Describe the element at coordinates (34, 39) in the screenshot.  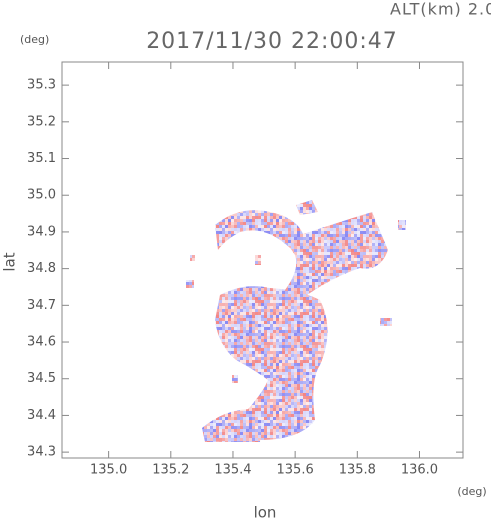
I see `y-unit: (deg)` at that location.